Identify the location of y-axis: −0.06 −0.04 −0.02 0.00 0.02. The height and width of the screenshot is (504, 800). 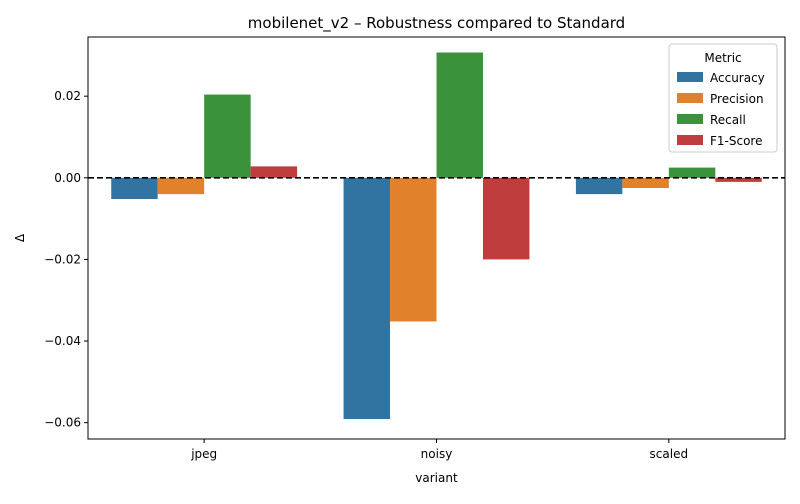
(66, 259).